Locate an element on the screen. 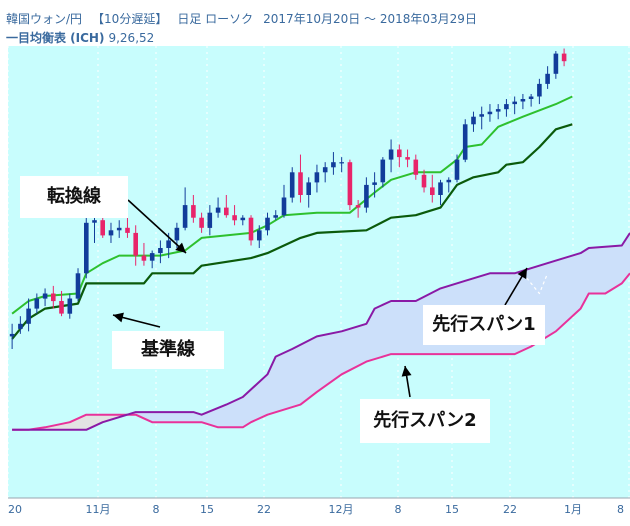 The height and width of the screenshot is (526, 630). x-tick-label: 1月 is located at coordinates (573, 509).